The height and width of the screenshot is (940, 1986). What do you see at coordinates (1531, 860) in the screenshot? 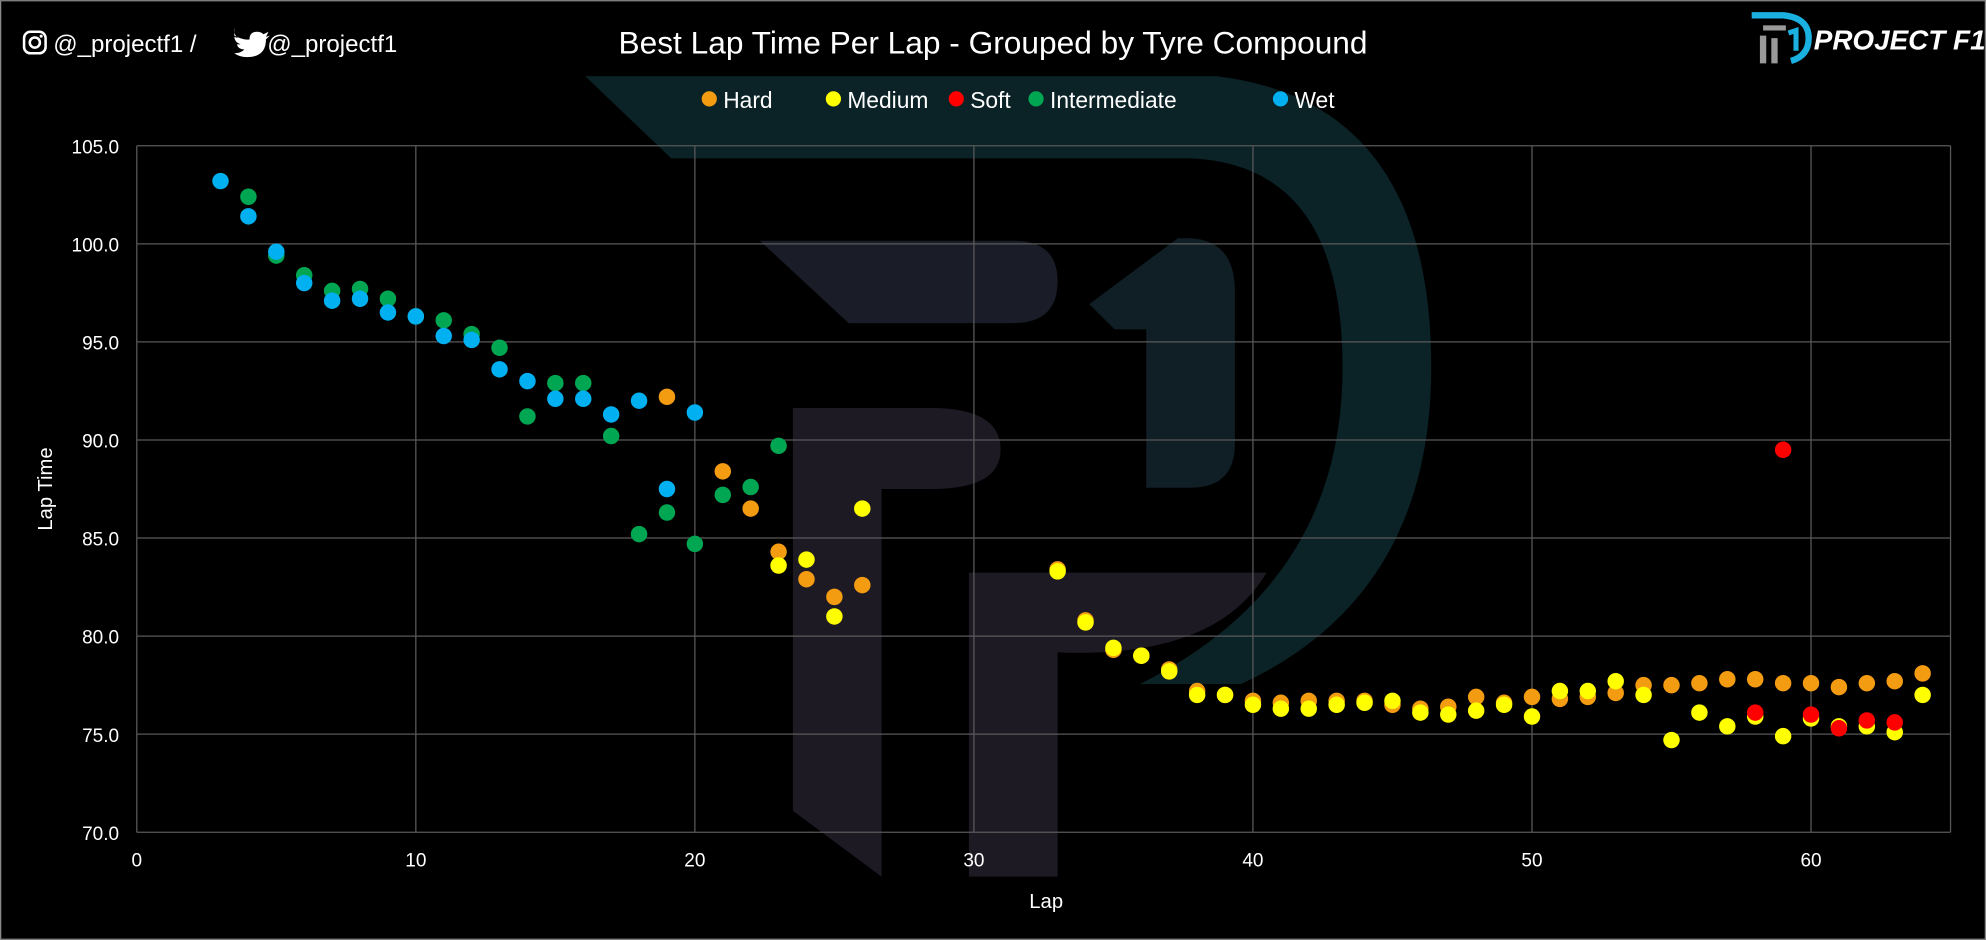
I see `x-tick-label: 50` at bounding box center [1531, 860].